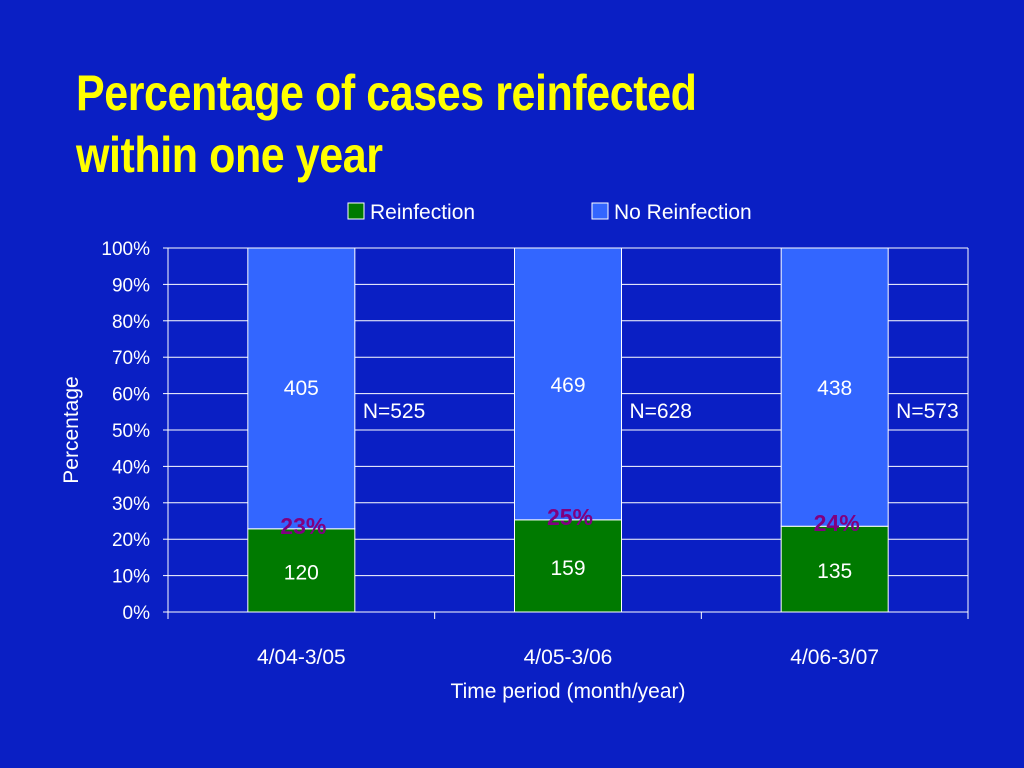 The width and height of the screenshot is (1024, 768). Describe the element at coordinates (301, 657) in the screenshot. I see `x-tick-label: 4/04-3/05` at that location.